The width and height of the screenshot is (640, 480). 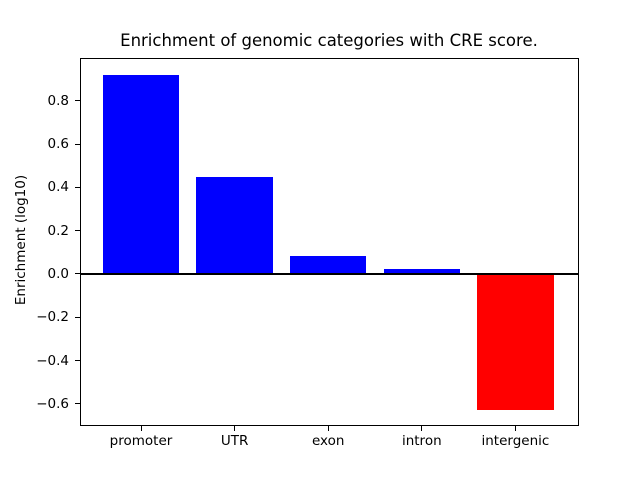 What do you see at coordinates (234, 441) in the screenshot?
I see `x-tick-label-UTR: UTR` at bounding box center [234, 441].